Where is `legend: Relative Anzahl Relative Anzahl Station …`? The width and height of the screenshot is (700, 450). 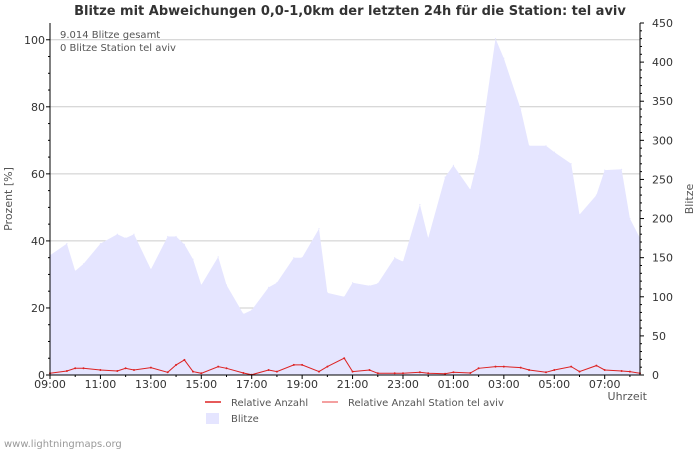 legend: Relative Anzahl Relative Anzahl Station … is located at coordinates (354, 411).